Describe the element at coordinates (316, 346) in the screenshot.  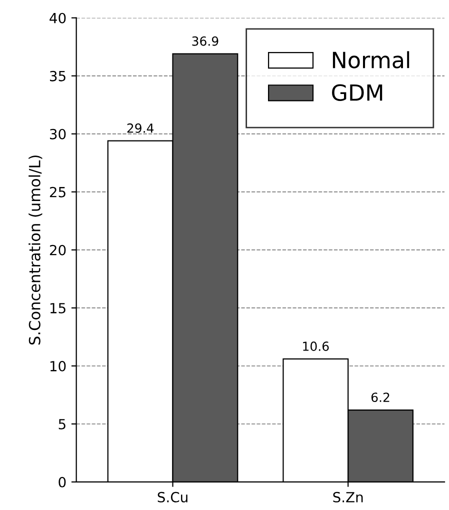
I see `data-label: 10.6` at that location.